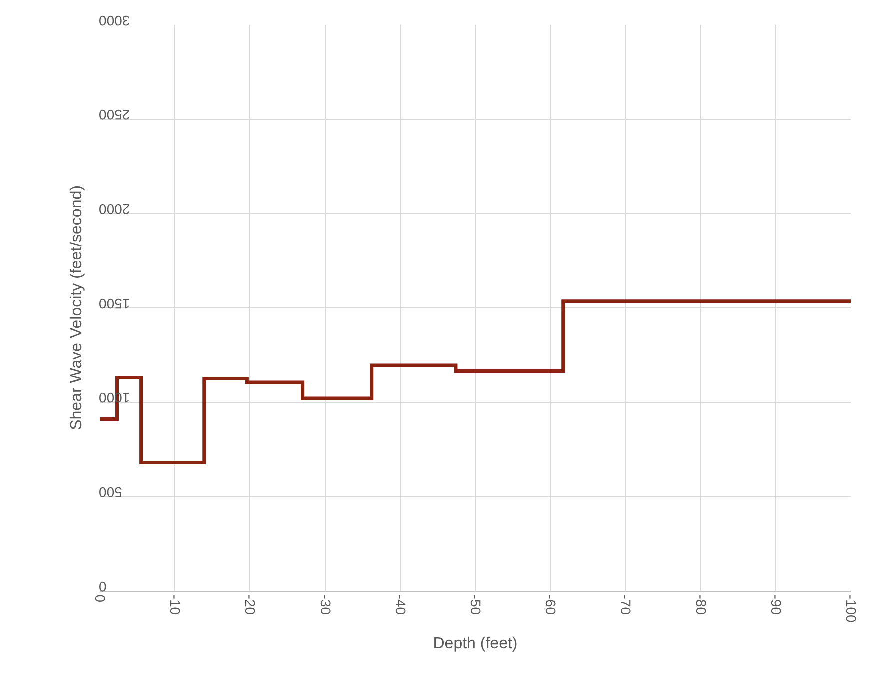 The width and height of the screenshot is (891, 691). Describe the element at coordinates (701, 605) in the screenshot. I see `x-tick-label: -80` at that location.